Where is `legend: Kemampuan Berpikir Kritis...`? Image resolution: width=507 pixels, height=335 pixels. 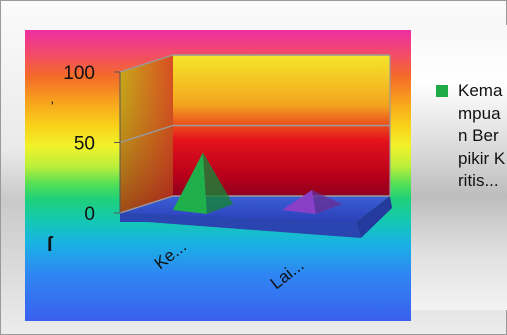
legend: Kemampuan Berpikir Kritis... is located at coordinates (471, 136).